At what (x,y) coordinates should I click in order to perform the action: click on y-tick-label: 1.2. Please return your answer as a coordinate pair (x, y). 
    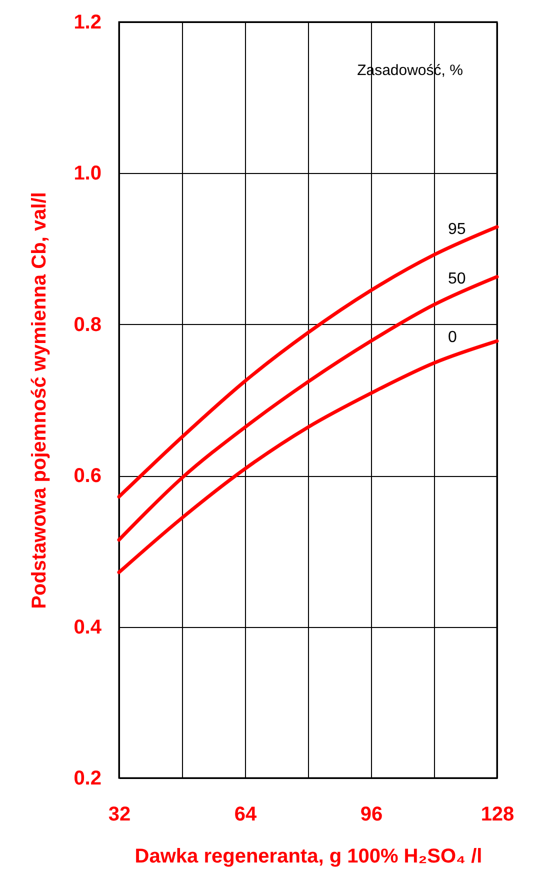
    Looking at the image, I should click on (88, 23).